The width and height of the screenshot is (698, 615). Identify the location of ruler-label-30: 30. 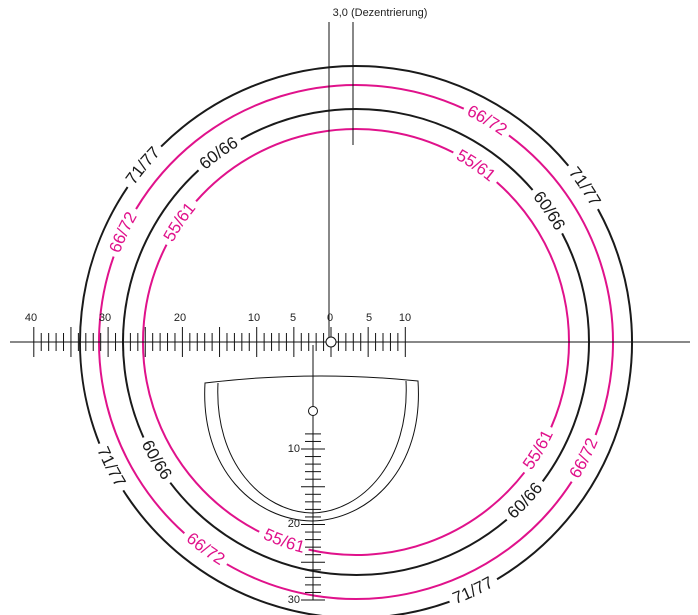
(105, 318).